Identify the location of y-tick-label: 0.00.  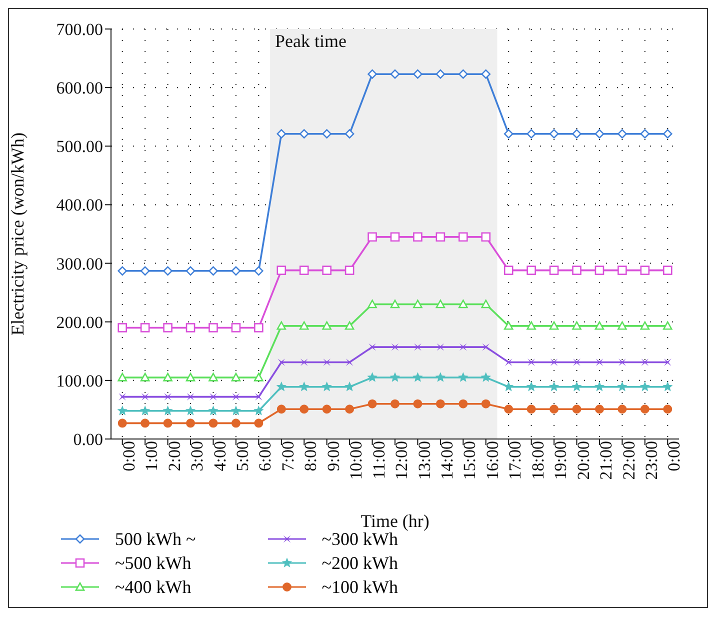
(88, 440).